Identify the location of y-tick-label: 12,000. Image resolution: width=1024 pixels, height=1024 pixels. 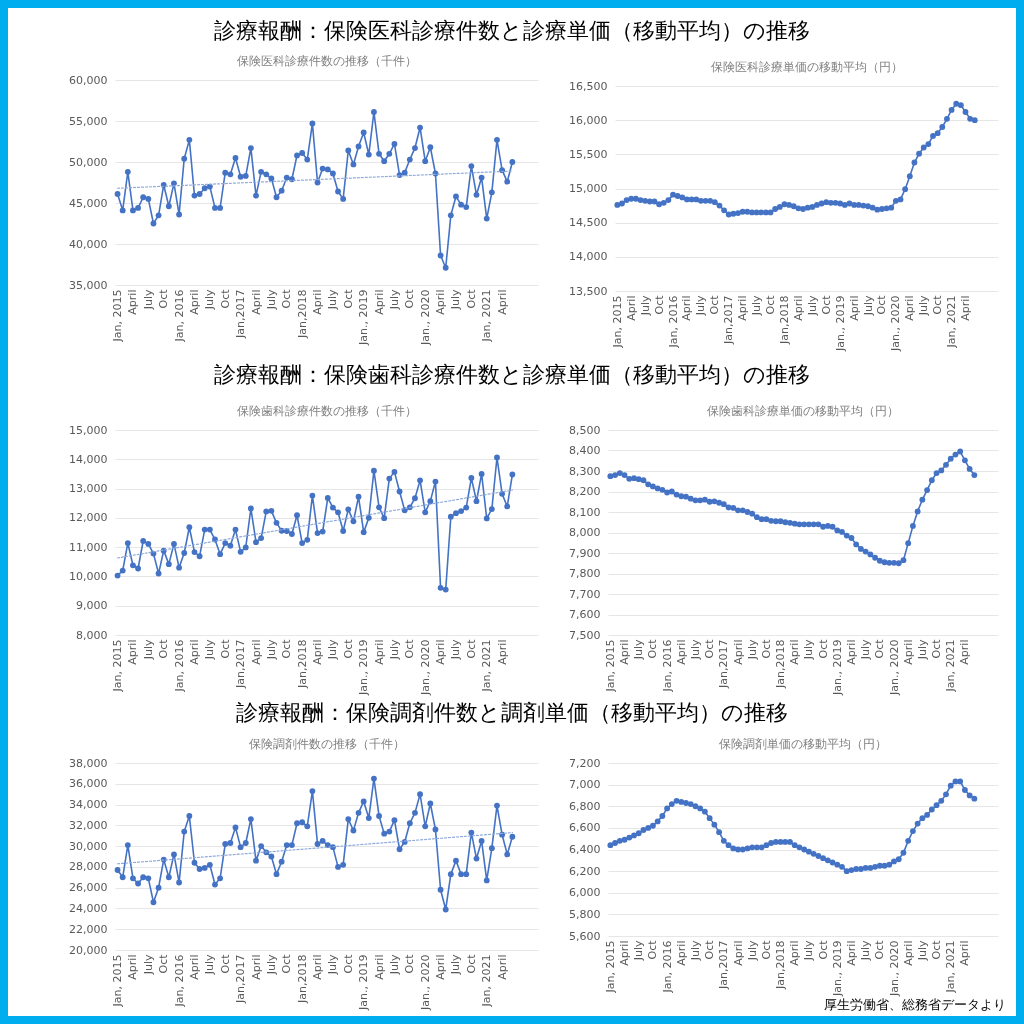
(88, 518).